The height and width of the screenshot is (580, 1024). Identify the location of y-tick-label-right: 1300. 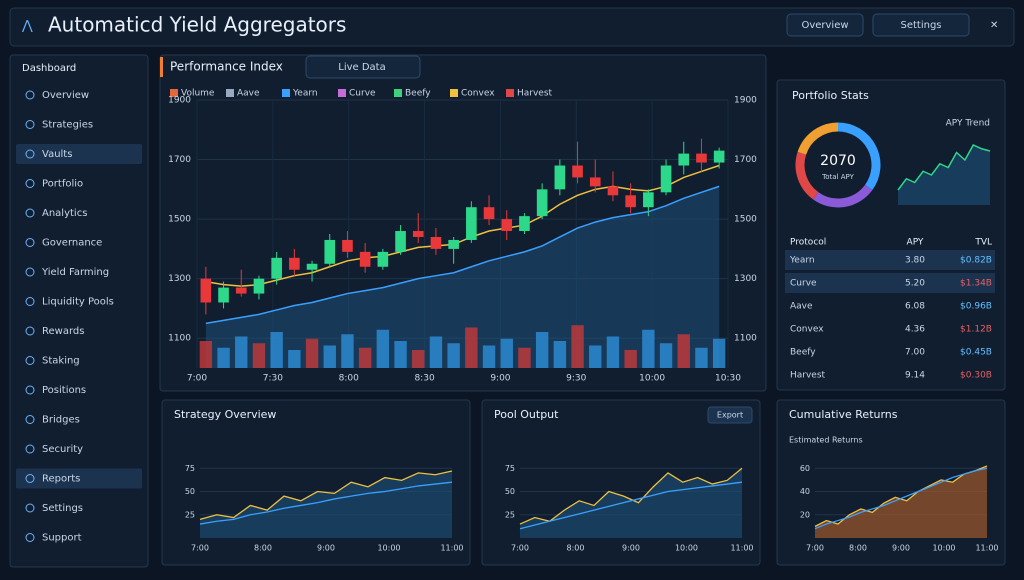
(745, 279).